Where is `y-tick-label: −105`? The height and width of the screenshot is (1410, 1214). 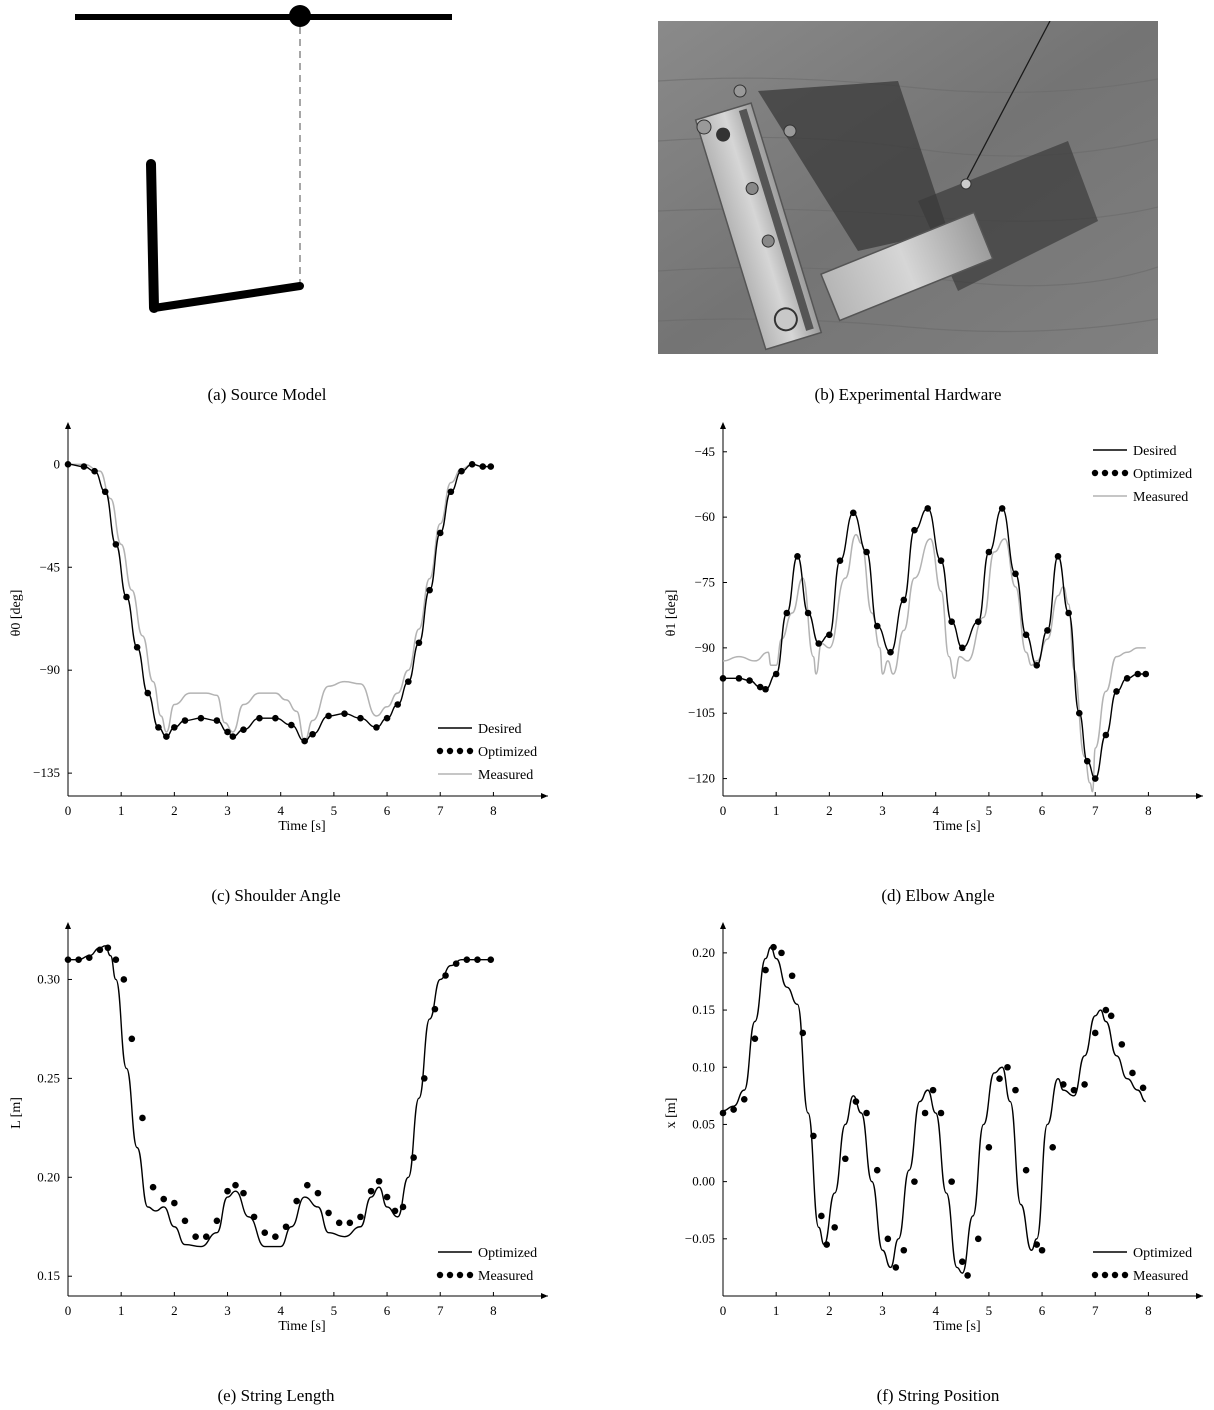
y-tick-label: −105 is located at coordinates (701, 712).